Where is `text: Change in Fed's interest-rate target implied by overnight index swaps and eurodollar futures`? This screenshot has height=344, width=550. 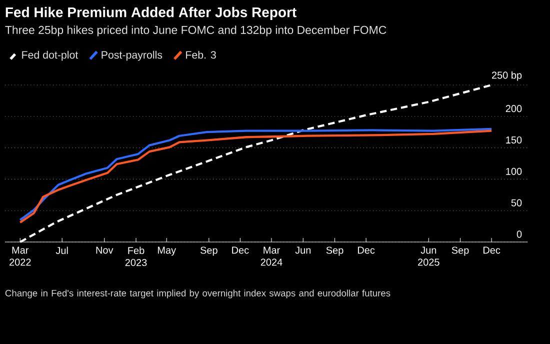
text: Change in Fed's interest-rate target implied by overnight index swaps and eurodollar futures is located at coordinates (197, 294).